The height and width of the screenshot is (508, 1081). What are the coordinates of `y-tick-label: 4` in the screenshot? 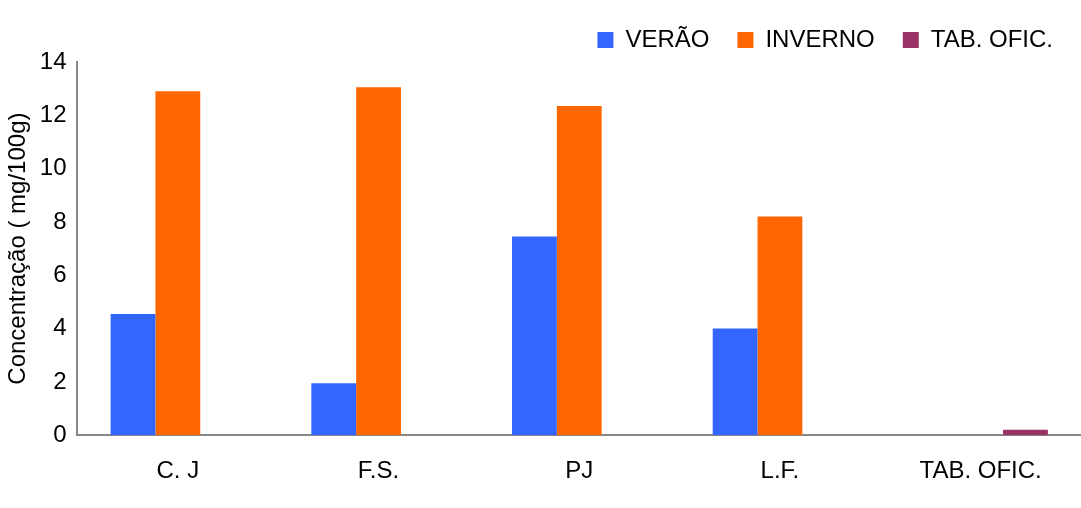 It's located at (60, 327).